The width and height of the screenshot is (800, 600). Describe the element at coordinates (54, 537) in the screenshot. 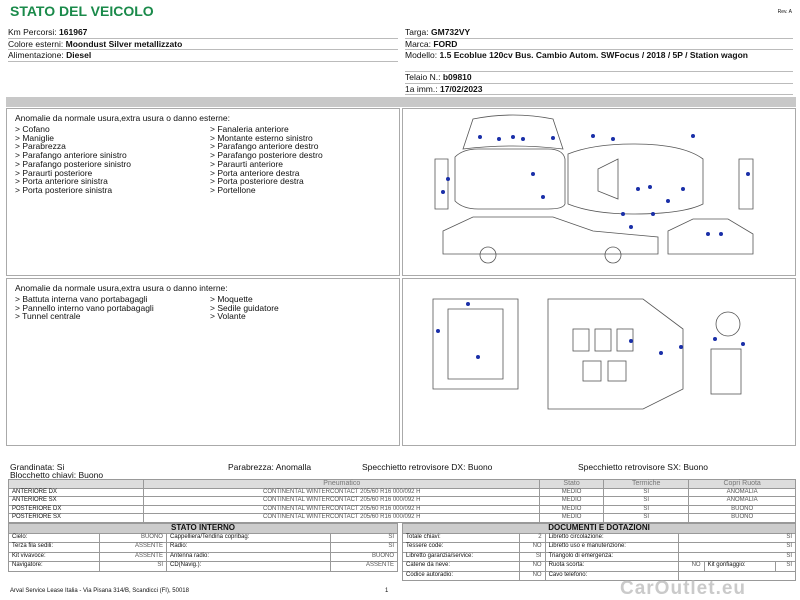

I see `state-label: Cielo:` at that location.